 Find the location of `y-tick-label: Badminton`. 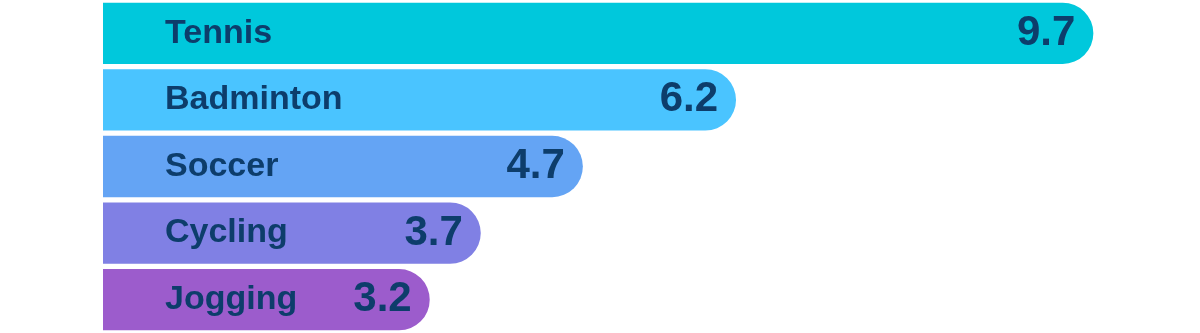

y-tick-label: Badminton is located at coordinates (254, 97).